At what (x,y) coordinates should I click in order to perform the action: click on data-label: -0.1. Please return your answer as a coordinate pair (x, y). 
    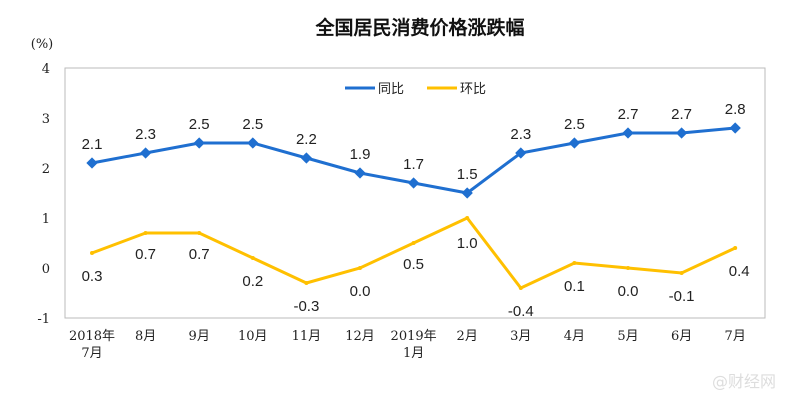
    Looking at the image, I should click on (682, 296).